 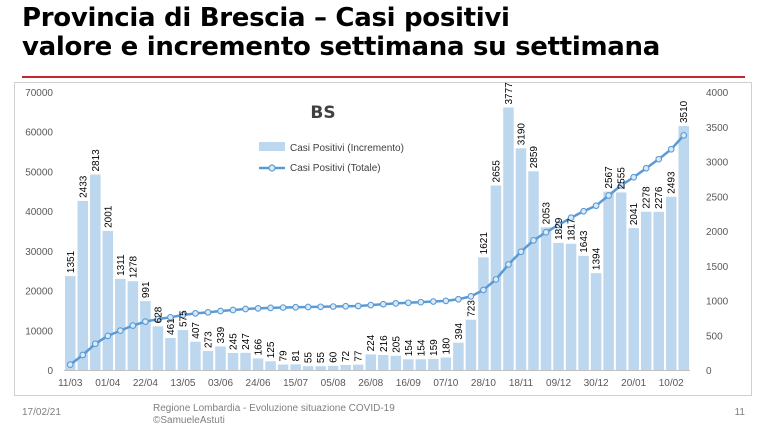 What do you see at coordinates (717, 232) in the screenshot?
I see `y-right-tick-label: 2000` at bounding box center [717, 232].